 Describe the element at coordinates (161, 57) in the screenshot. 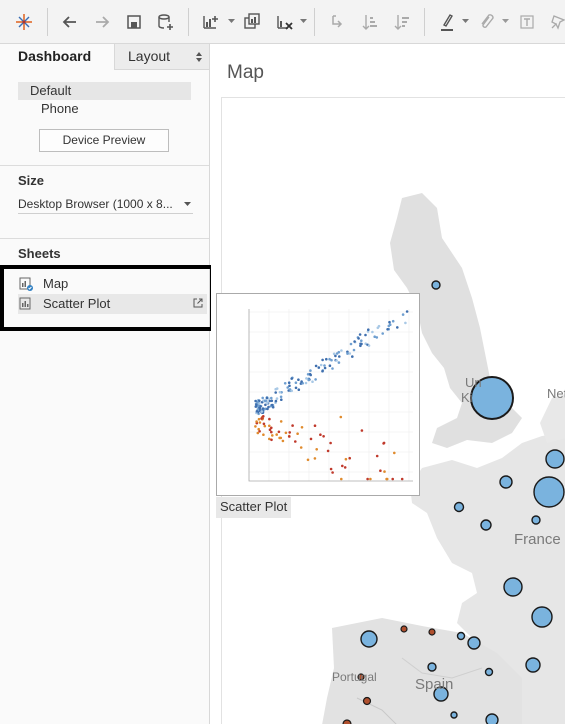

I see `tab-layout: Layout` at that location.